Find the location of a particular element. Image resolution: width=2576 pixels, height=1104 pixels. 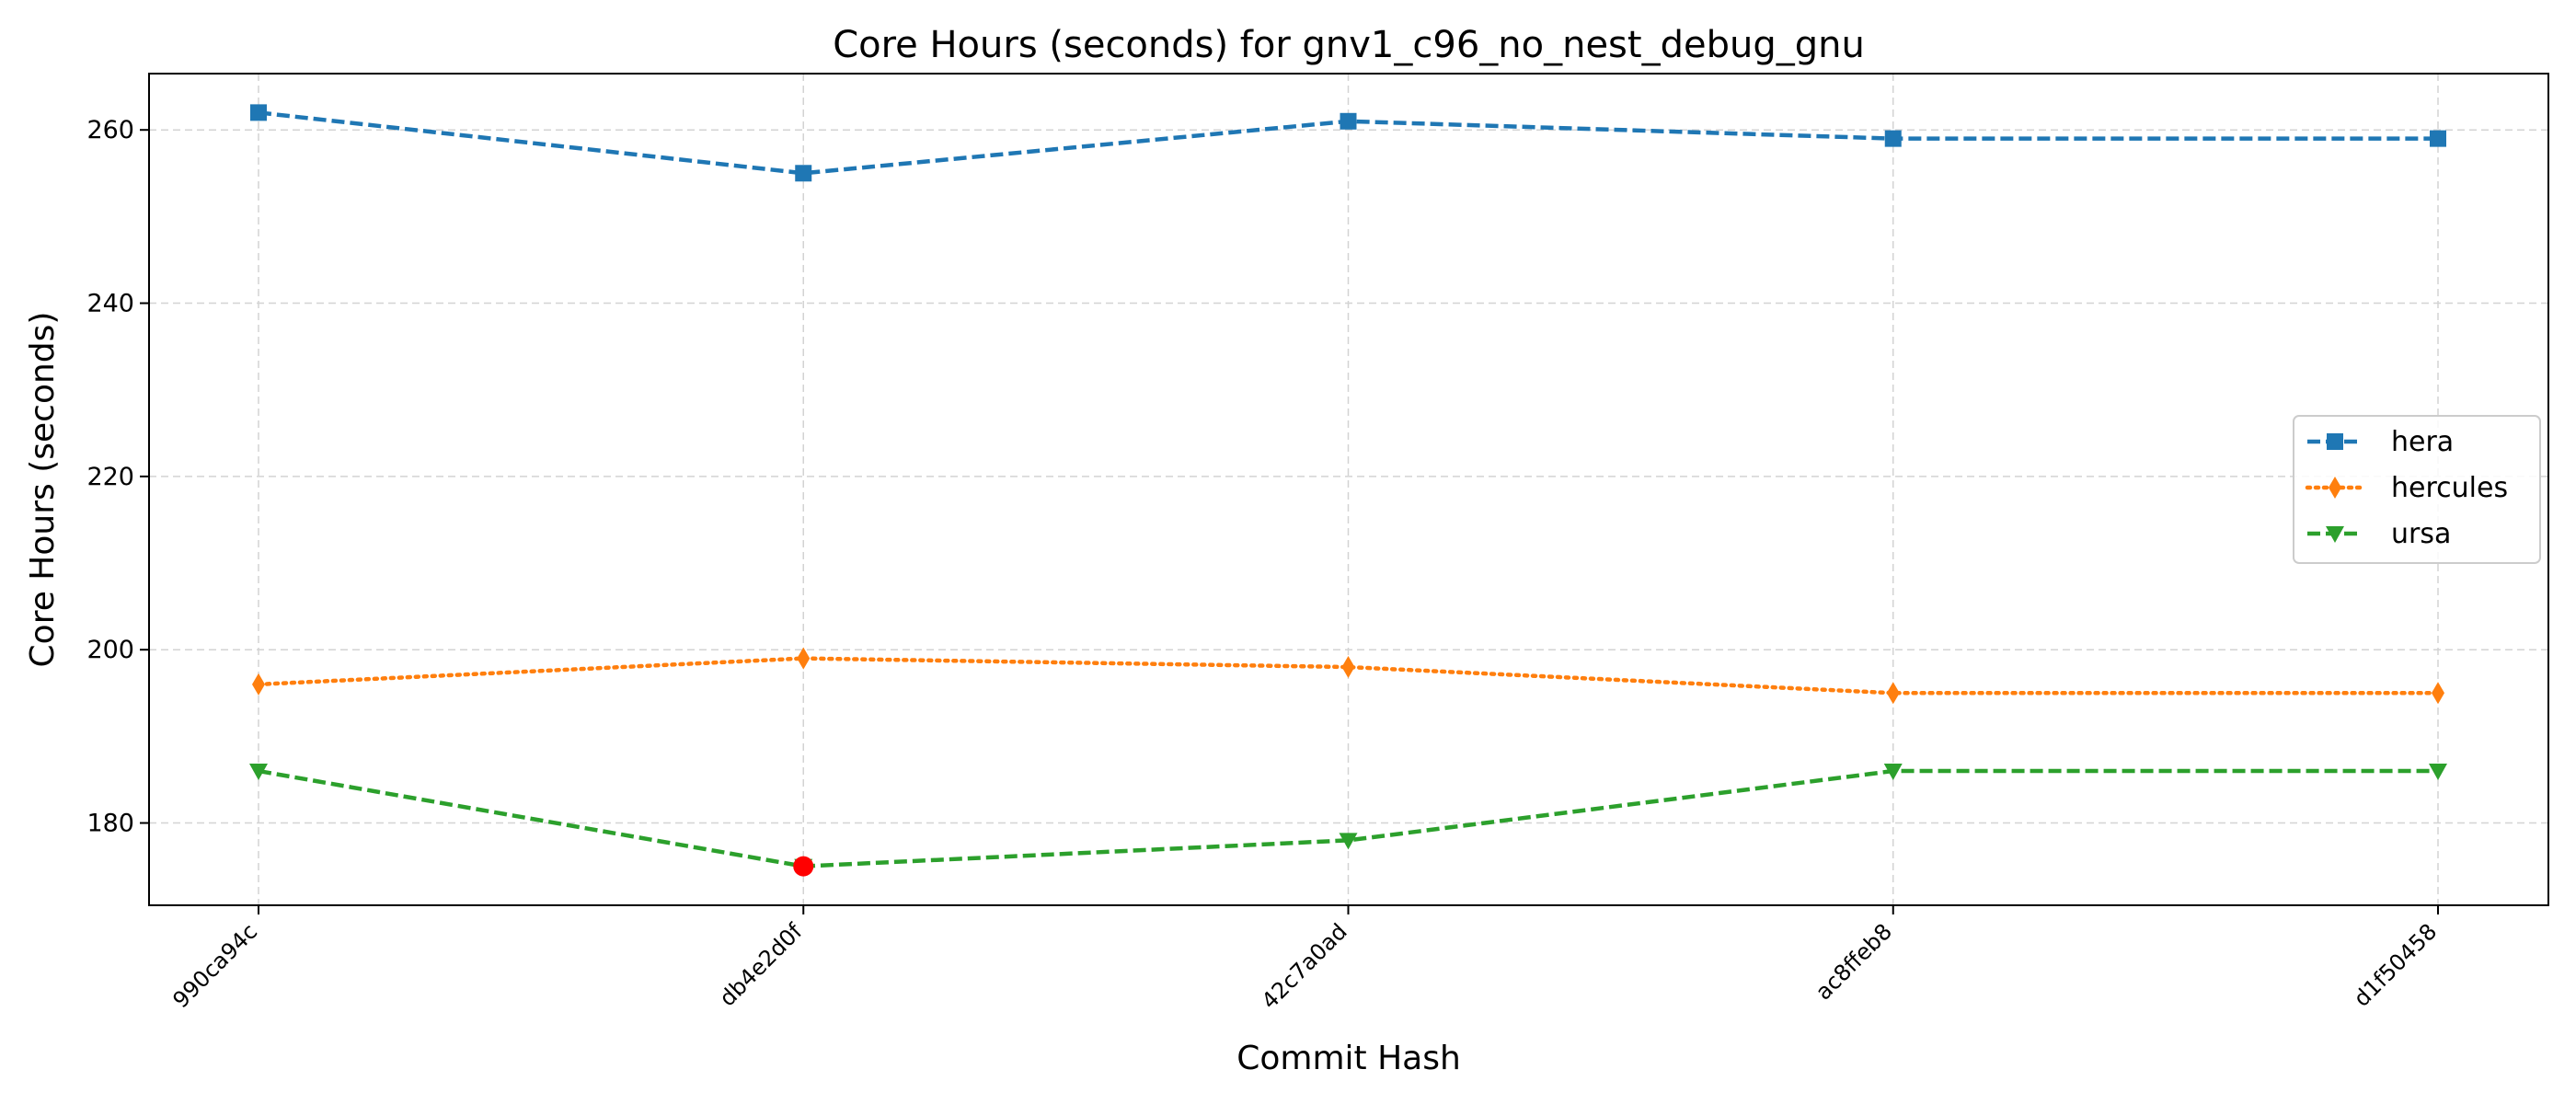

y-axis-ticks: 180 200 220 240 260 is located at coordinates (117, 477).